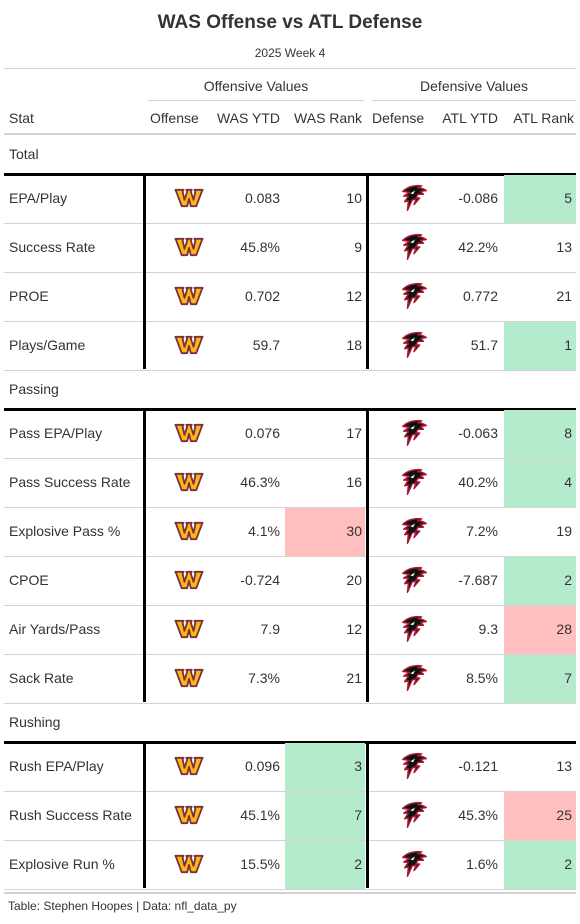  What do you see at coordinates (358, 766) in the screenshot?
I see `was-rank-value: 3` at bounding box center [358, 766].